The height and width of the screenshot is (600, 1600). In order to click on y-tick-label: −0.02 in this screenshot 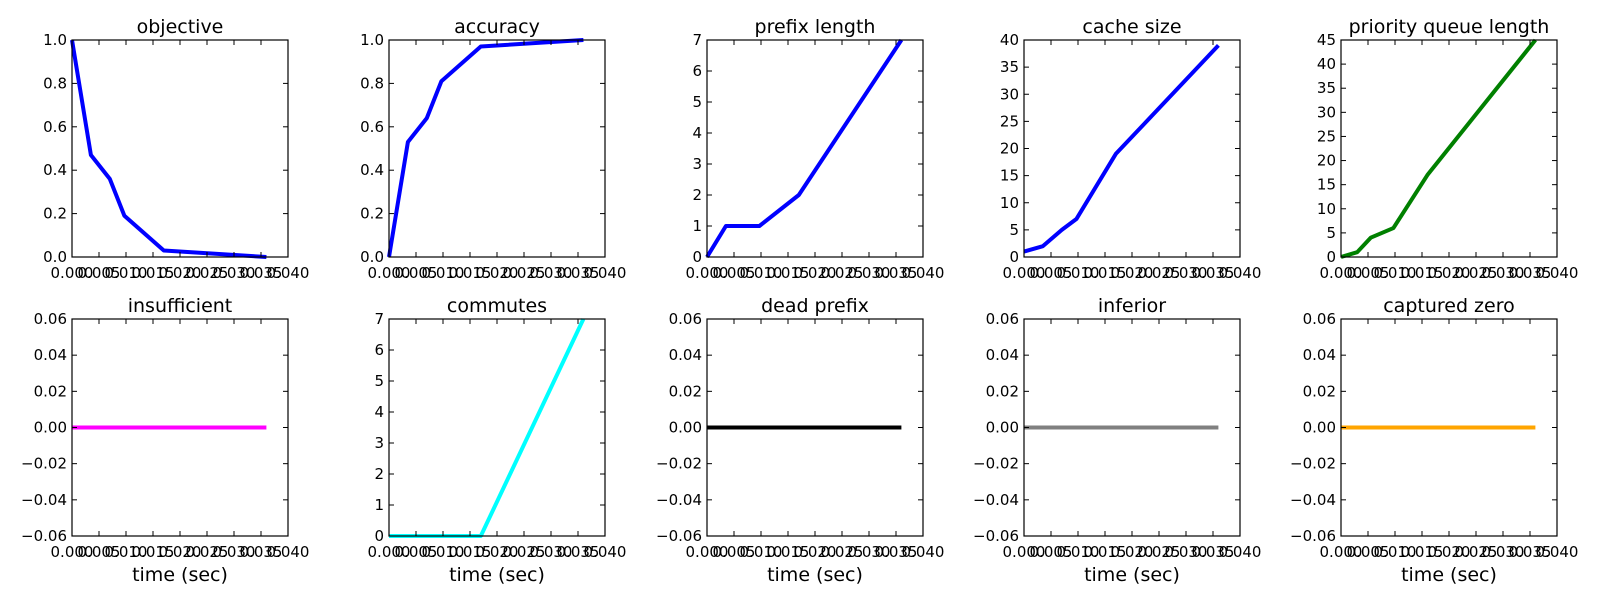, I will do `click(996, 464)`.